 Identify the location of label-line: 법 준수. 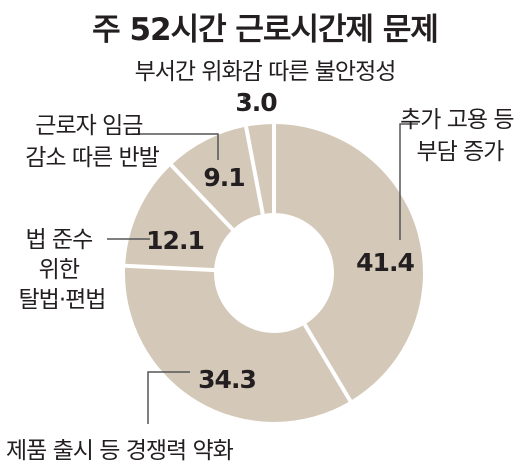
(58, 240).